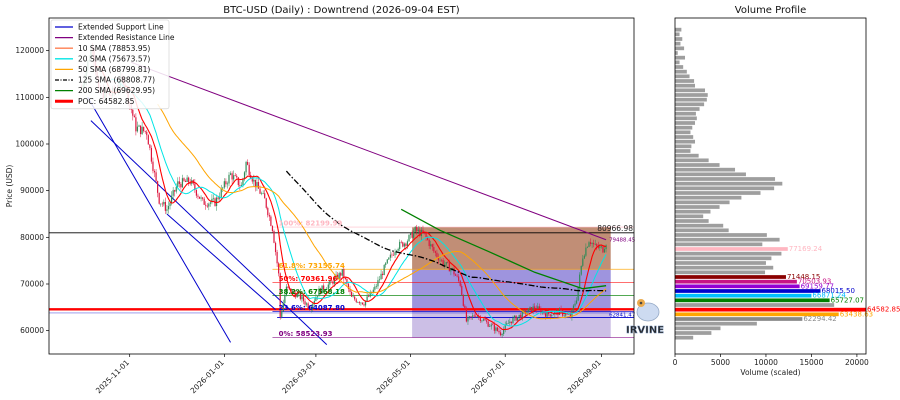 The height and width of the screenshot is (400, 900). Describe the element at coordinates (829, 296) in the screenshot. I see `volume-bar-label-57: 66871.24` at that location.